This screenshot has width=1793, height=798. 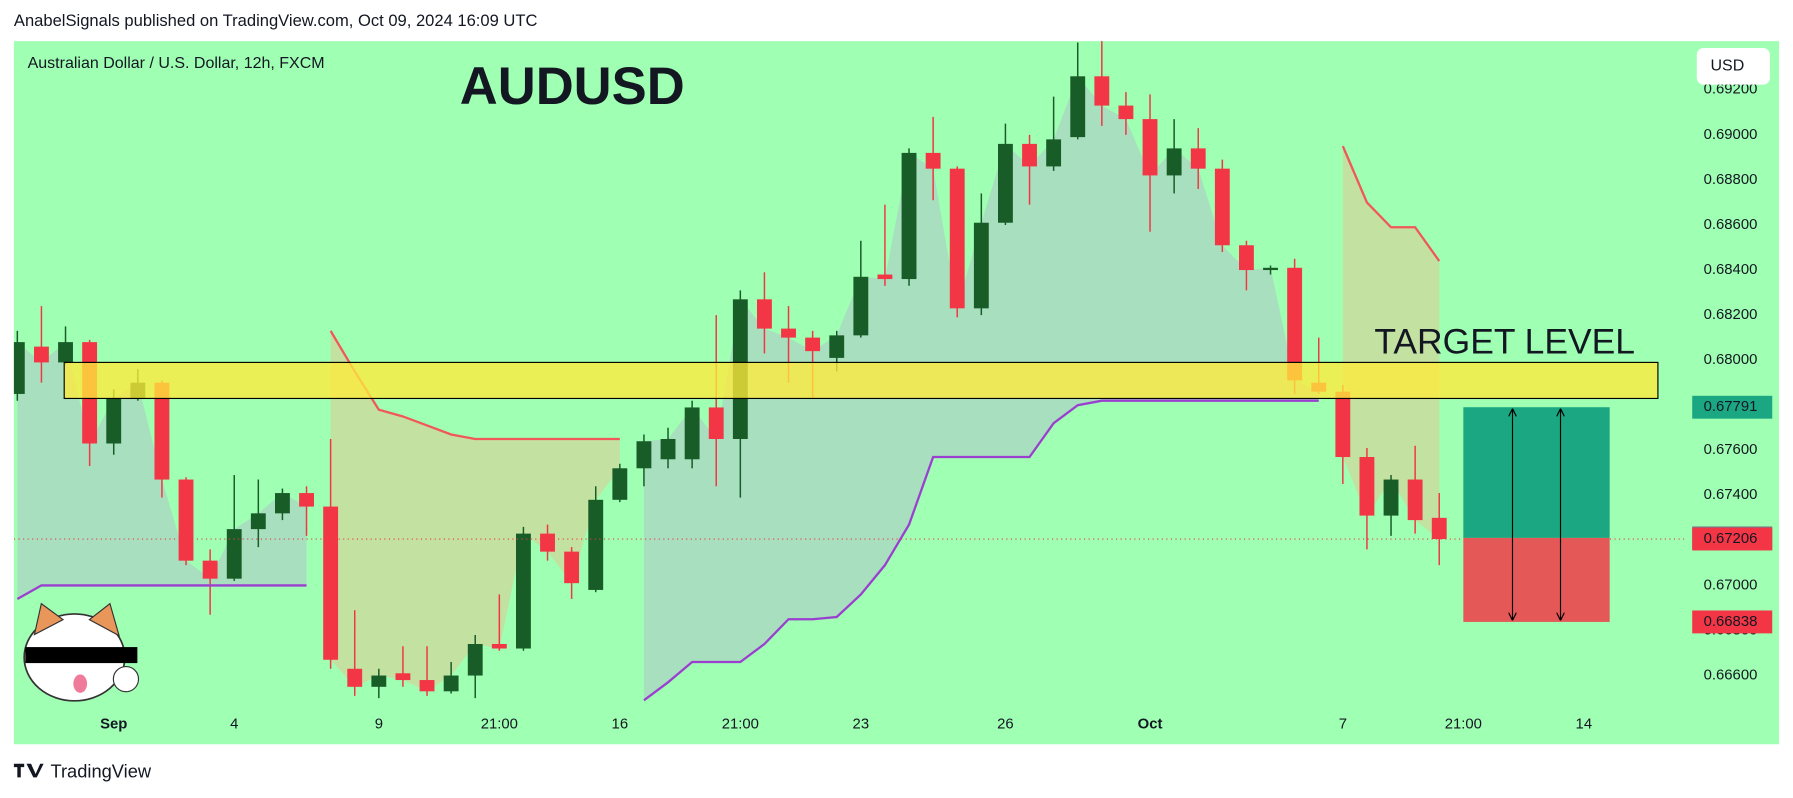 What do you see at coordinates (572, 86) in the screenshot?
I see `chart-title: AUDUSD` at bounding box center [572, 86].